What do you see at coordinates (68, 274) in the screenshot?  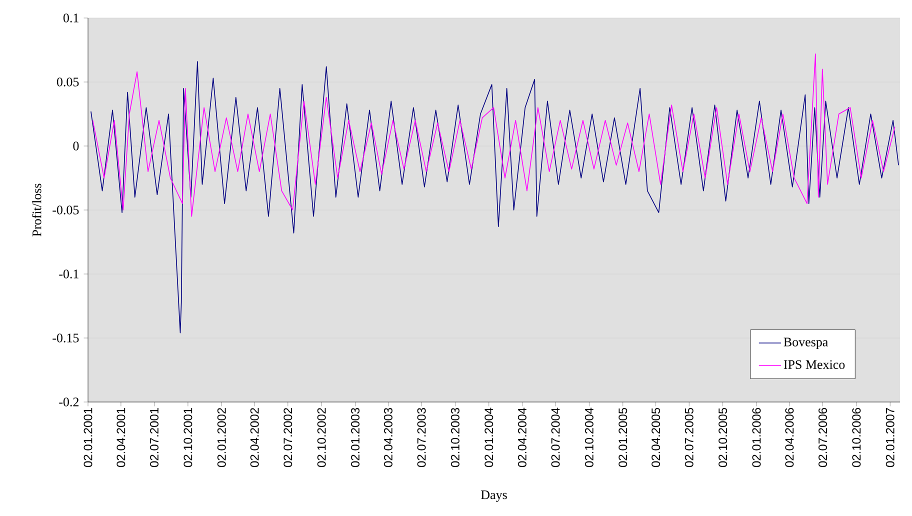 I see `y-tick-label: -0.1` at bounding box center [68, 274].